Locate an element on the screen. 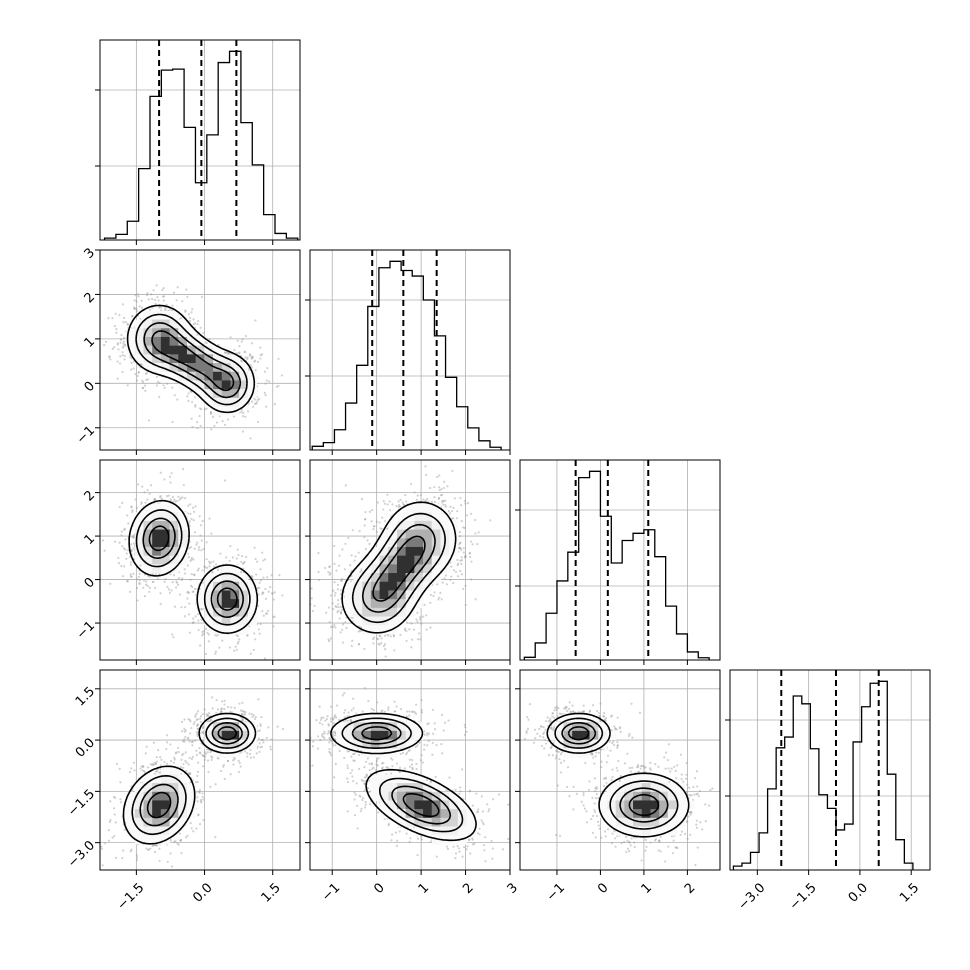 This screenshot has height=970, width=970. x-tick-label: 0.0 is located at coordinates (858, 892).